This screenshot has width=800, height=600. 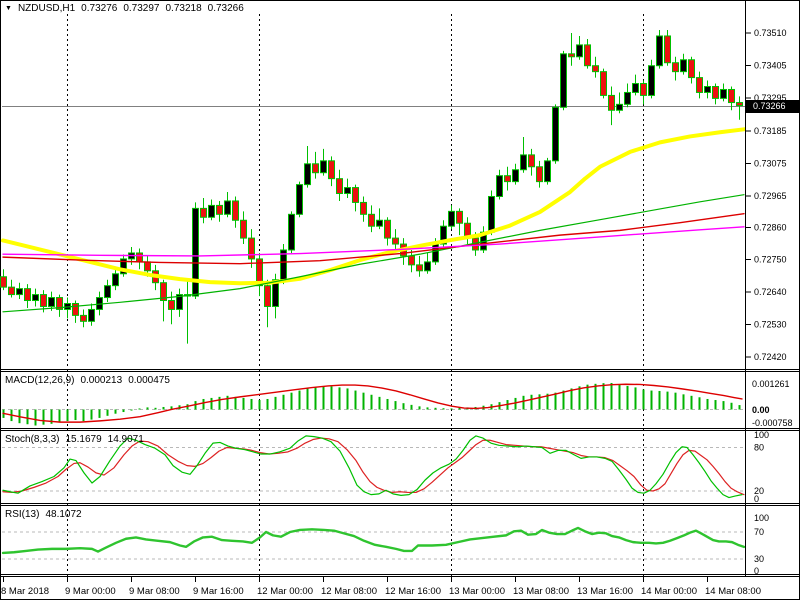 I want to click on time-axis-label: 9 Mar 08:00, so click(x=154, y=591).